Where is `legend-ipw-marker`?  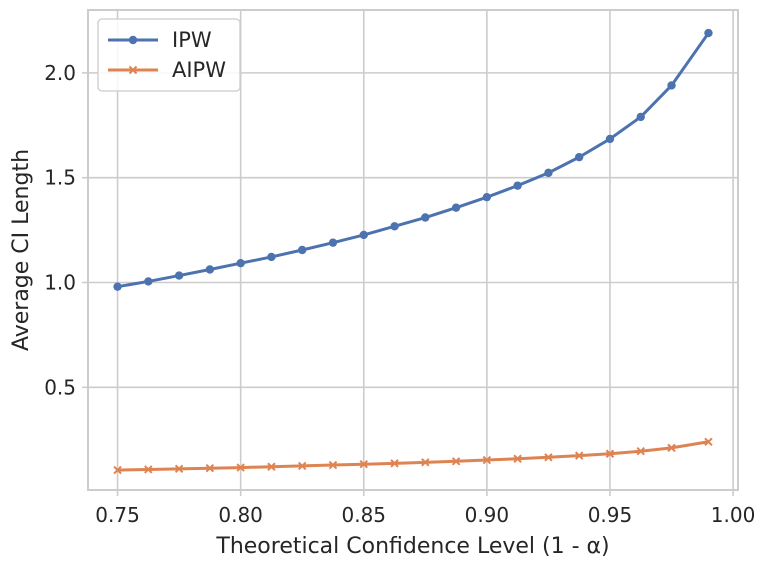
legend-ipw-marker is located at coordinates (133, 40).